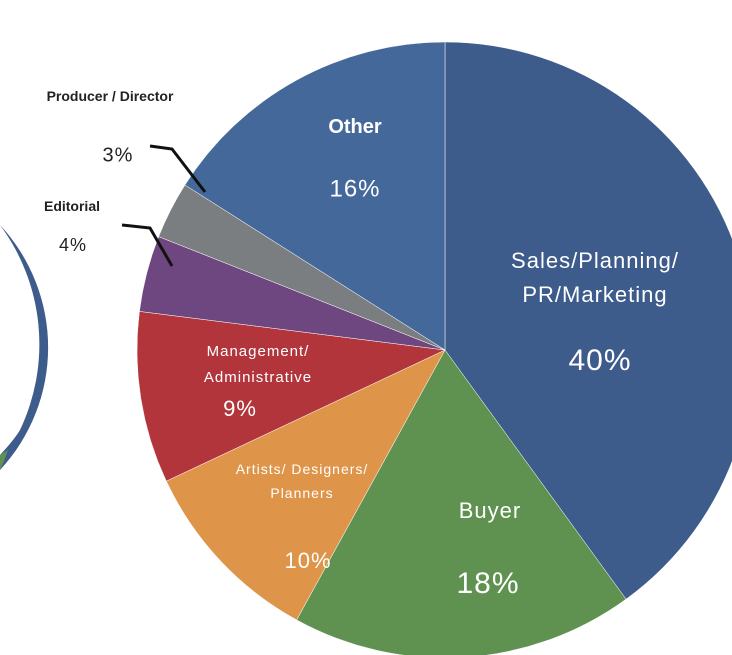  What do you see at coordinates (595, 277) in the screenshot?
I see `slice-label: Sales/Planning/PR/Marketing` at bounding box center [595, 277].